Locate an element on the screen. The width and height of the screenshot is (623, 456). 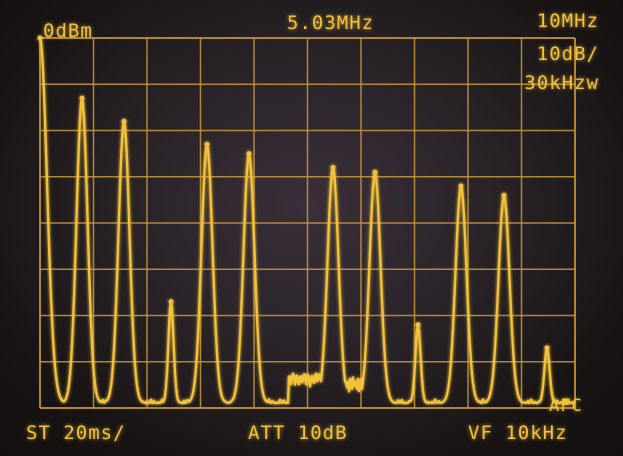
afc-indicator: AFC is located at coordinates (566, 406).